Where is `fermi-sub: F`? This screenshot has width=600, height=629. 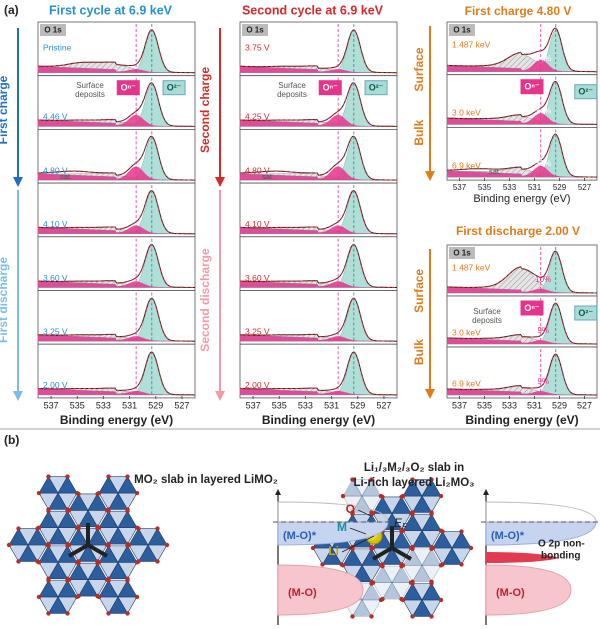
fermi-sub: F is located at coordinates (405, 526).